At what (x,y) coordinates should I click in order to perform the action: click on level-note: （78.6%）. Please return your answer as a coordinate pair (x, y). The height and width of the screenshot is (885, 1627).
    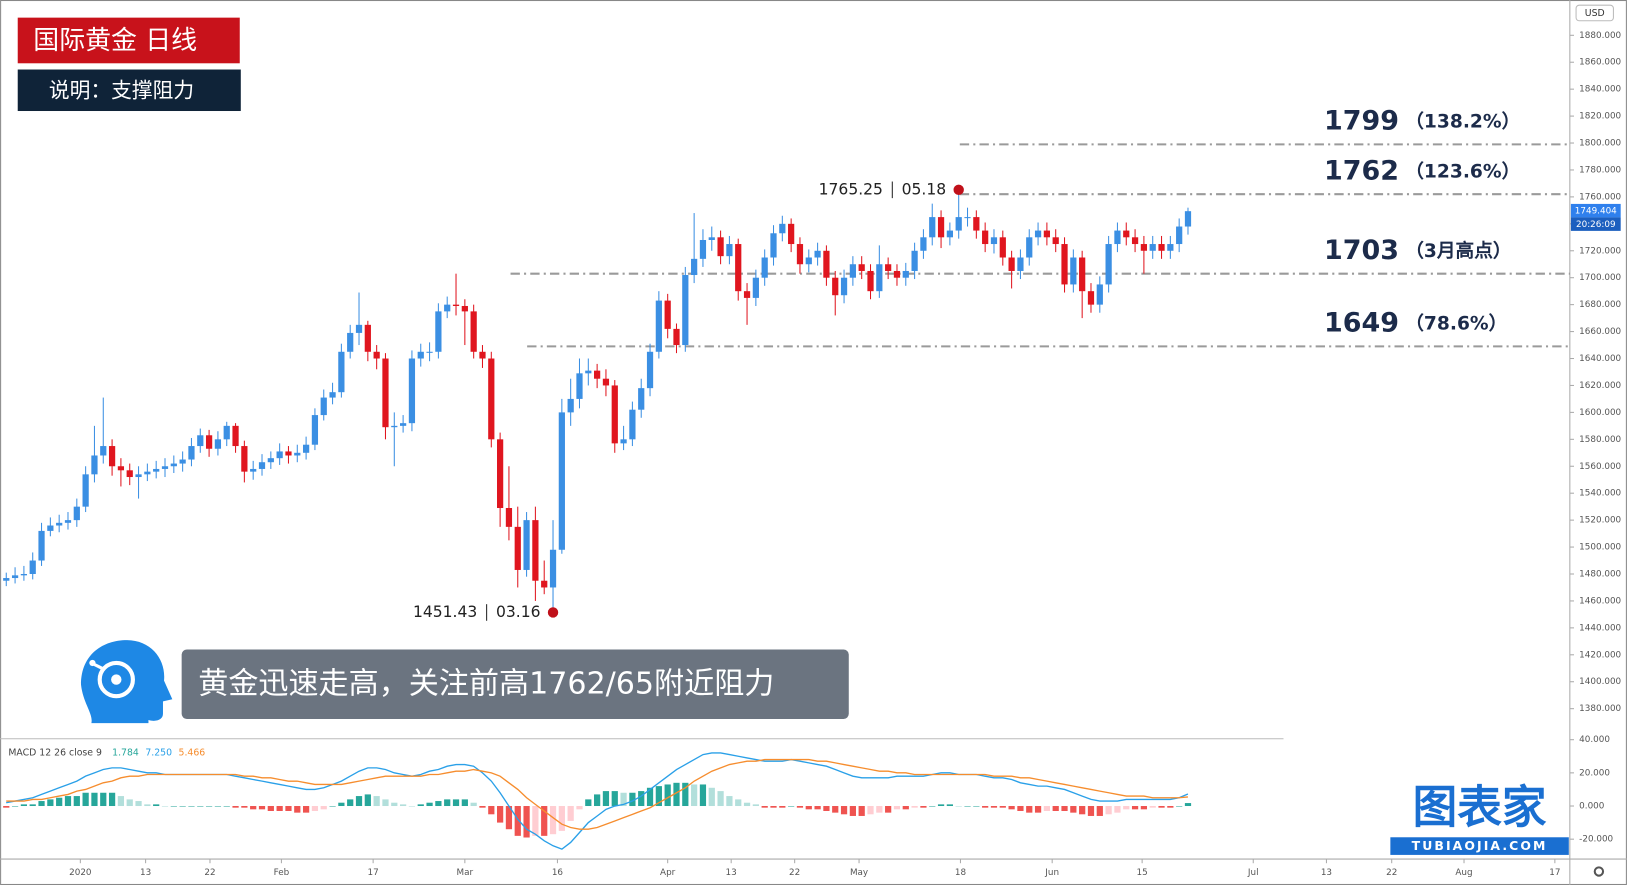
    Looking at the image, I should click on (1456, 323).